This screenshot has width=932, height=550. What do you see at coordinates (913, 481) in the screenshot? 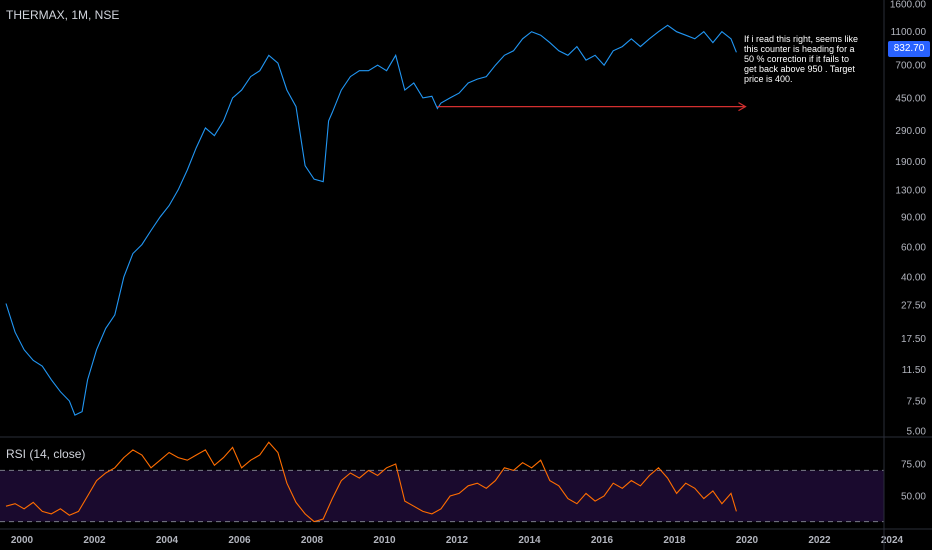
I see `rsi-axis: 75.00 50.00` at bounding box center [913, 481].